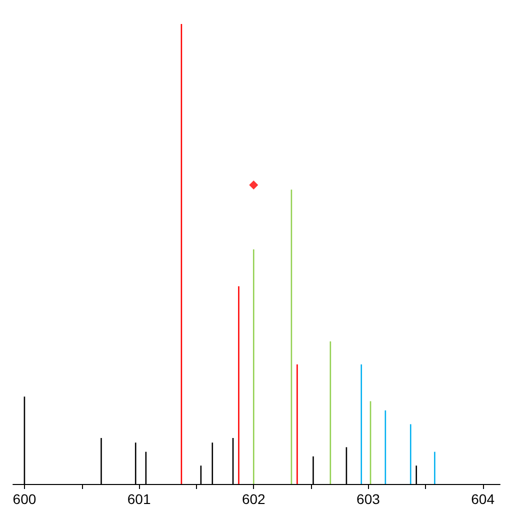 The image size is (528, 522). What do you see at coordinates (24, 499) in the screenshot?
I see `x-tick-label: 600` at bounding box center [24, 499].